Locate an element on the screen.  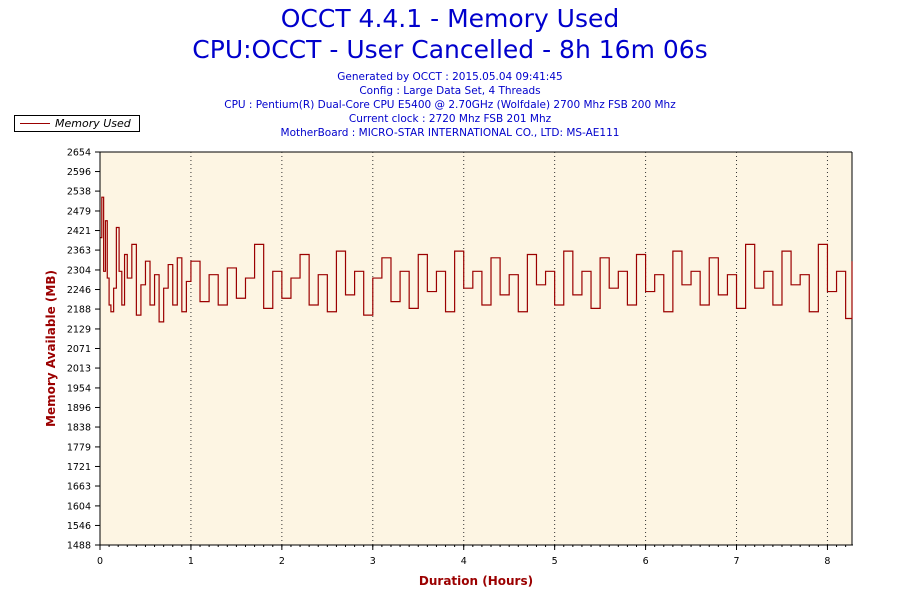
y-tick-label: 1838 is located at coordinates (79, 428).